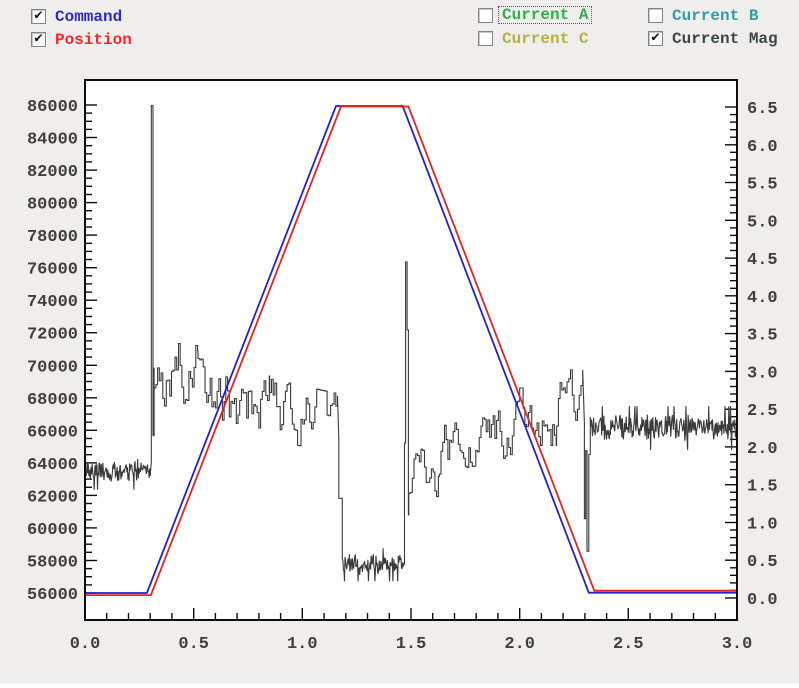 The height and width of the screenshot is (688, 799). I want to click on svg-text: 4.5, so click(762, 260).